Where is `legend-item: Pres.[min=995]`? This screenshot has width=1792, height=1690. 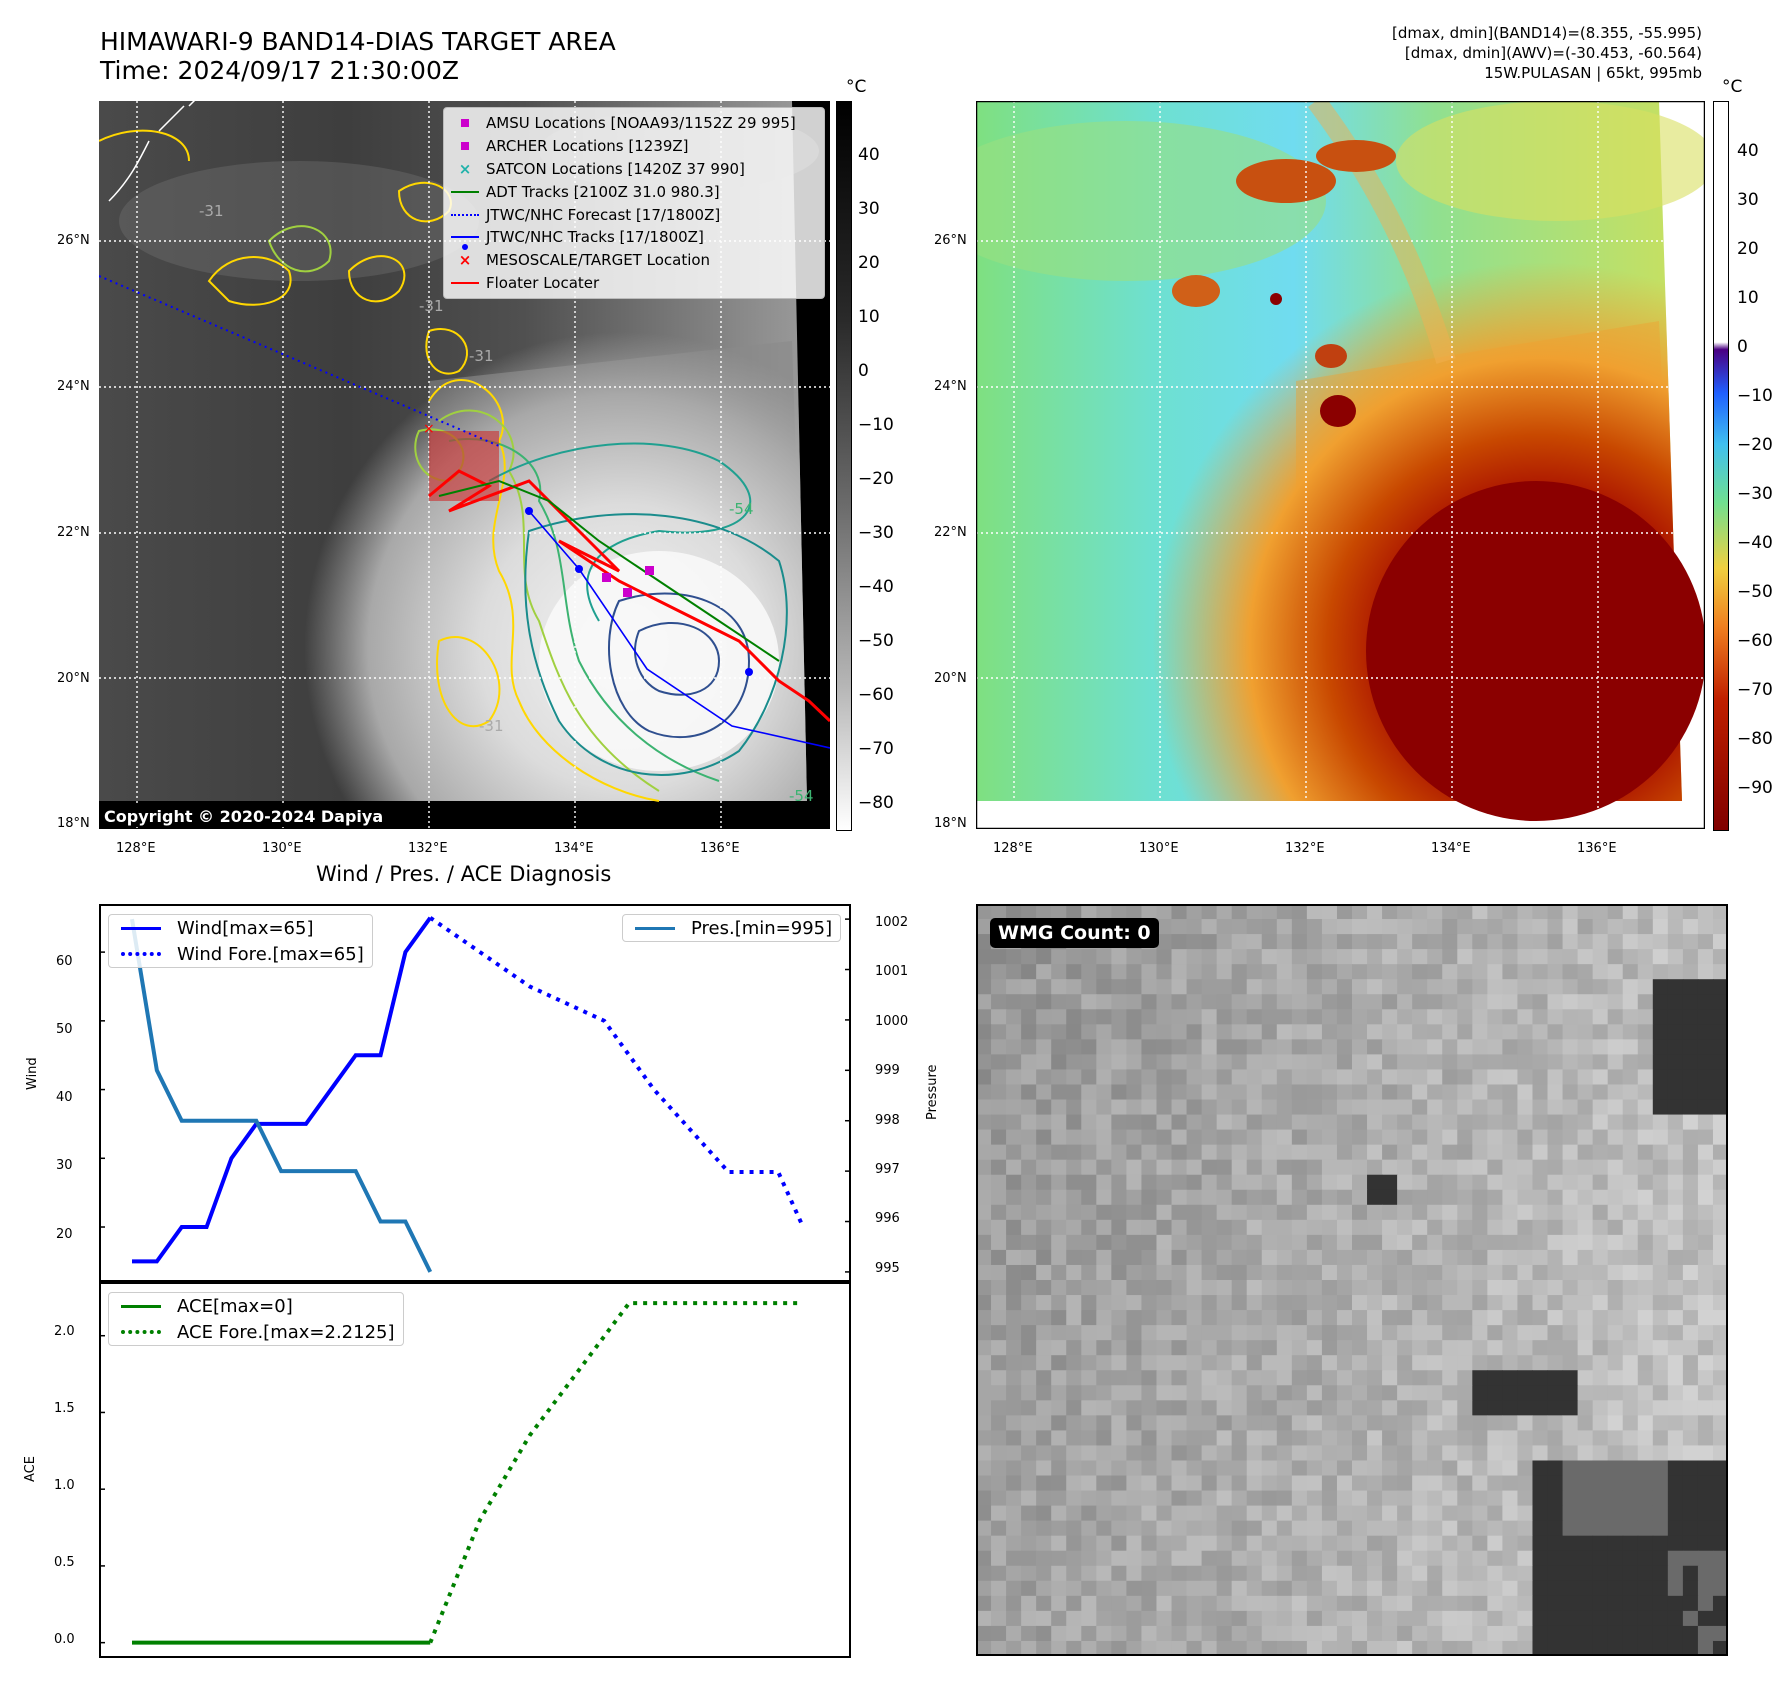
legend-item: Pres.[min=995] is located at coordinates (731, 928).